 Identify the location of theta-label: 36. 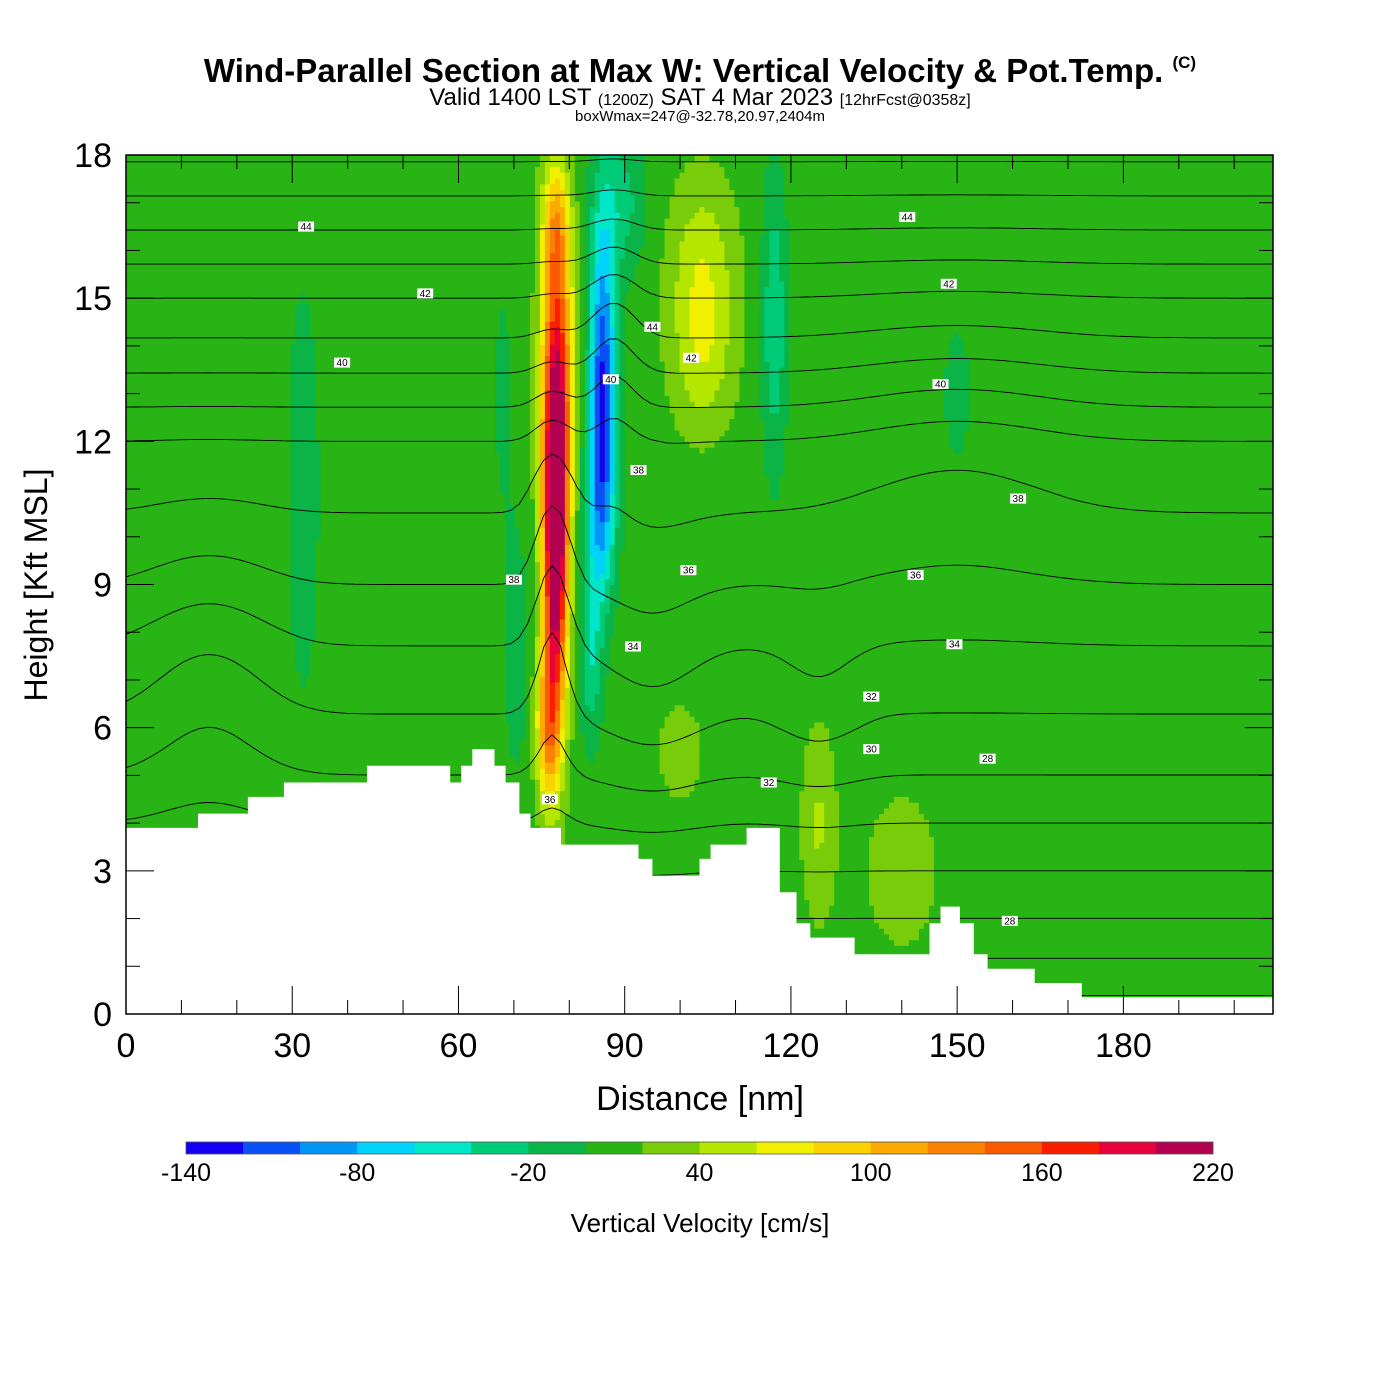
(915, 576).